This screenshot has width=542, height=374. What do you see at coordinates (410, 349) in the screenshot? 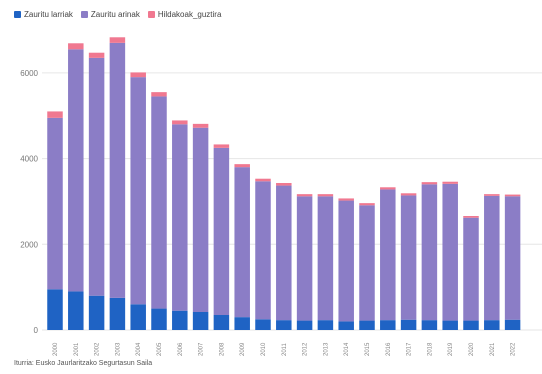
I see `x-tick-label: 2017` at bounding box center [410, 349].